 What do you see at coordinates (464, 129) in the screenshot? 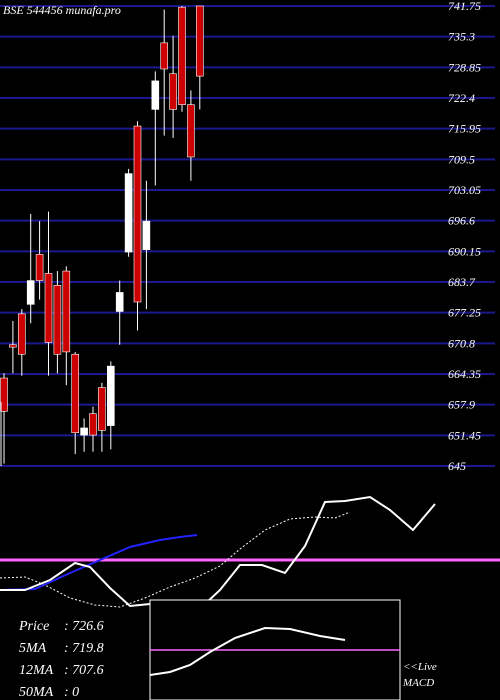
I see `price-tick-label: 715.95` at bounding box center [464, 129].